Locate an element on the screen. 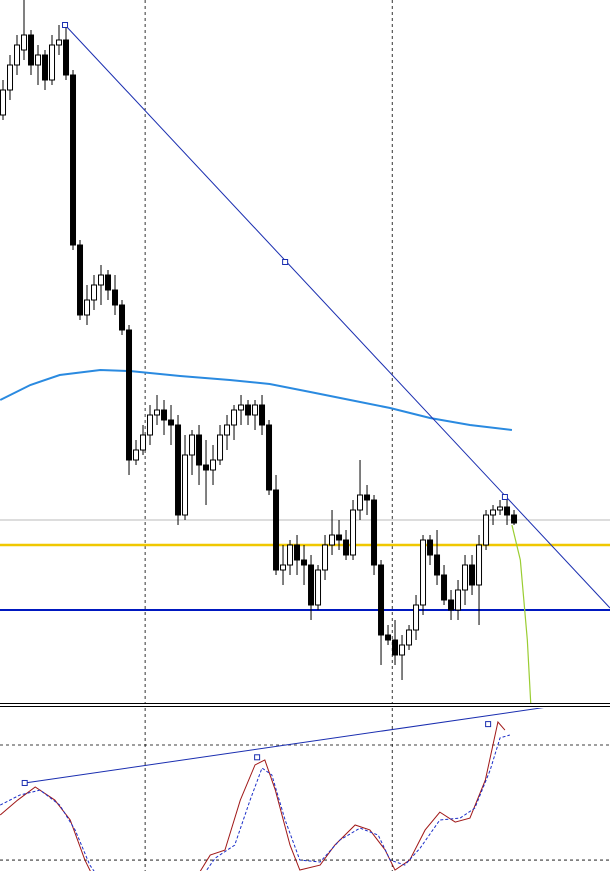 Image resolution: width=610 pixels, height=871 pixels. trend-line is located at coordinates (284, 746).